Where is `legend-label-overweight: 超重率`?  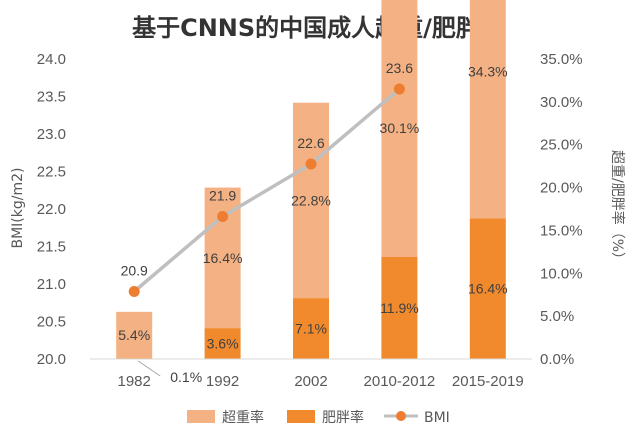
legend-label-overweight: 超重率 is located at coordinates (243, 417).